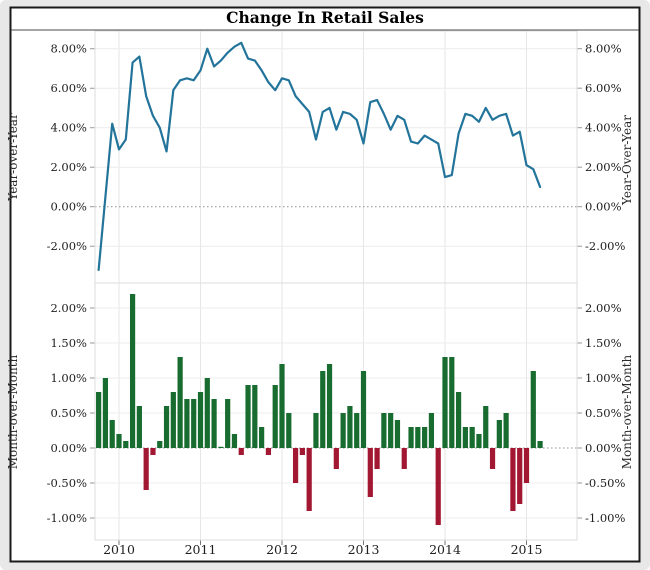  I want to click on x-tick-label: 2014, so click(445, 549).